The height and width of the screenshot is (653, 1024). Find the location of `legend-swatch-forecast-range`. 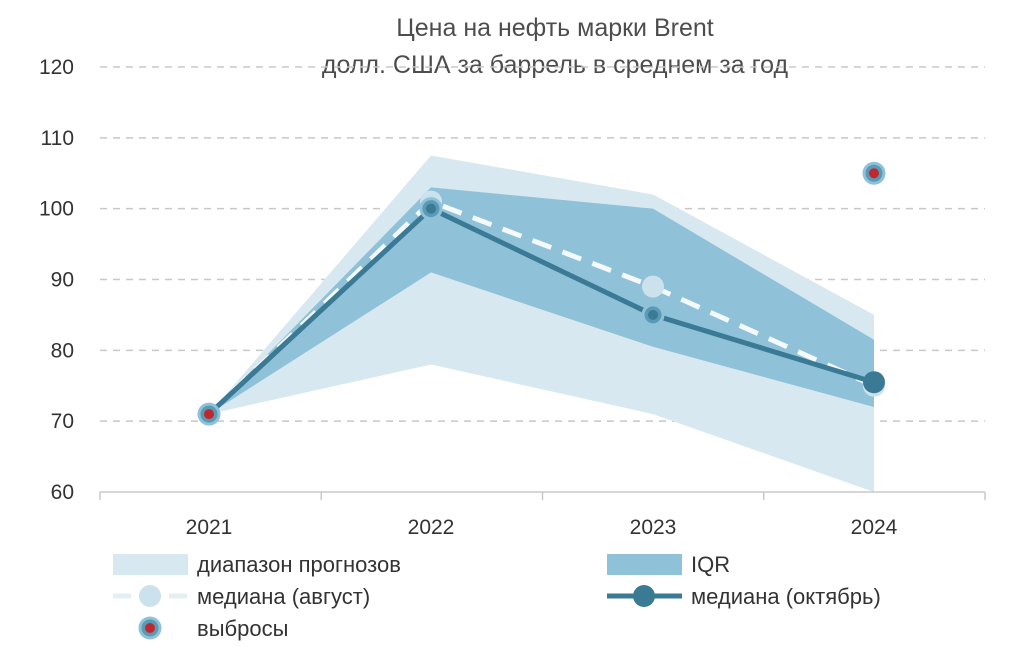

legend-swatch-forecast-range is located at coordinates (150, 564).